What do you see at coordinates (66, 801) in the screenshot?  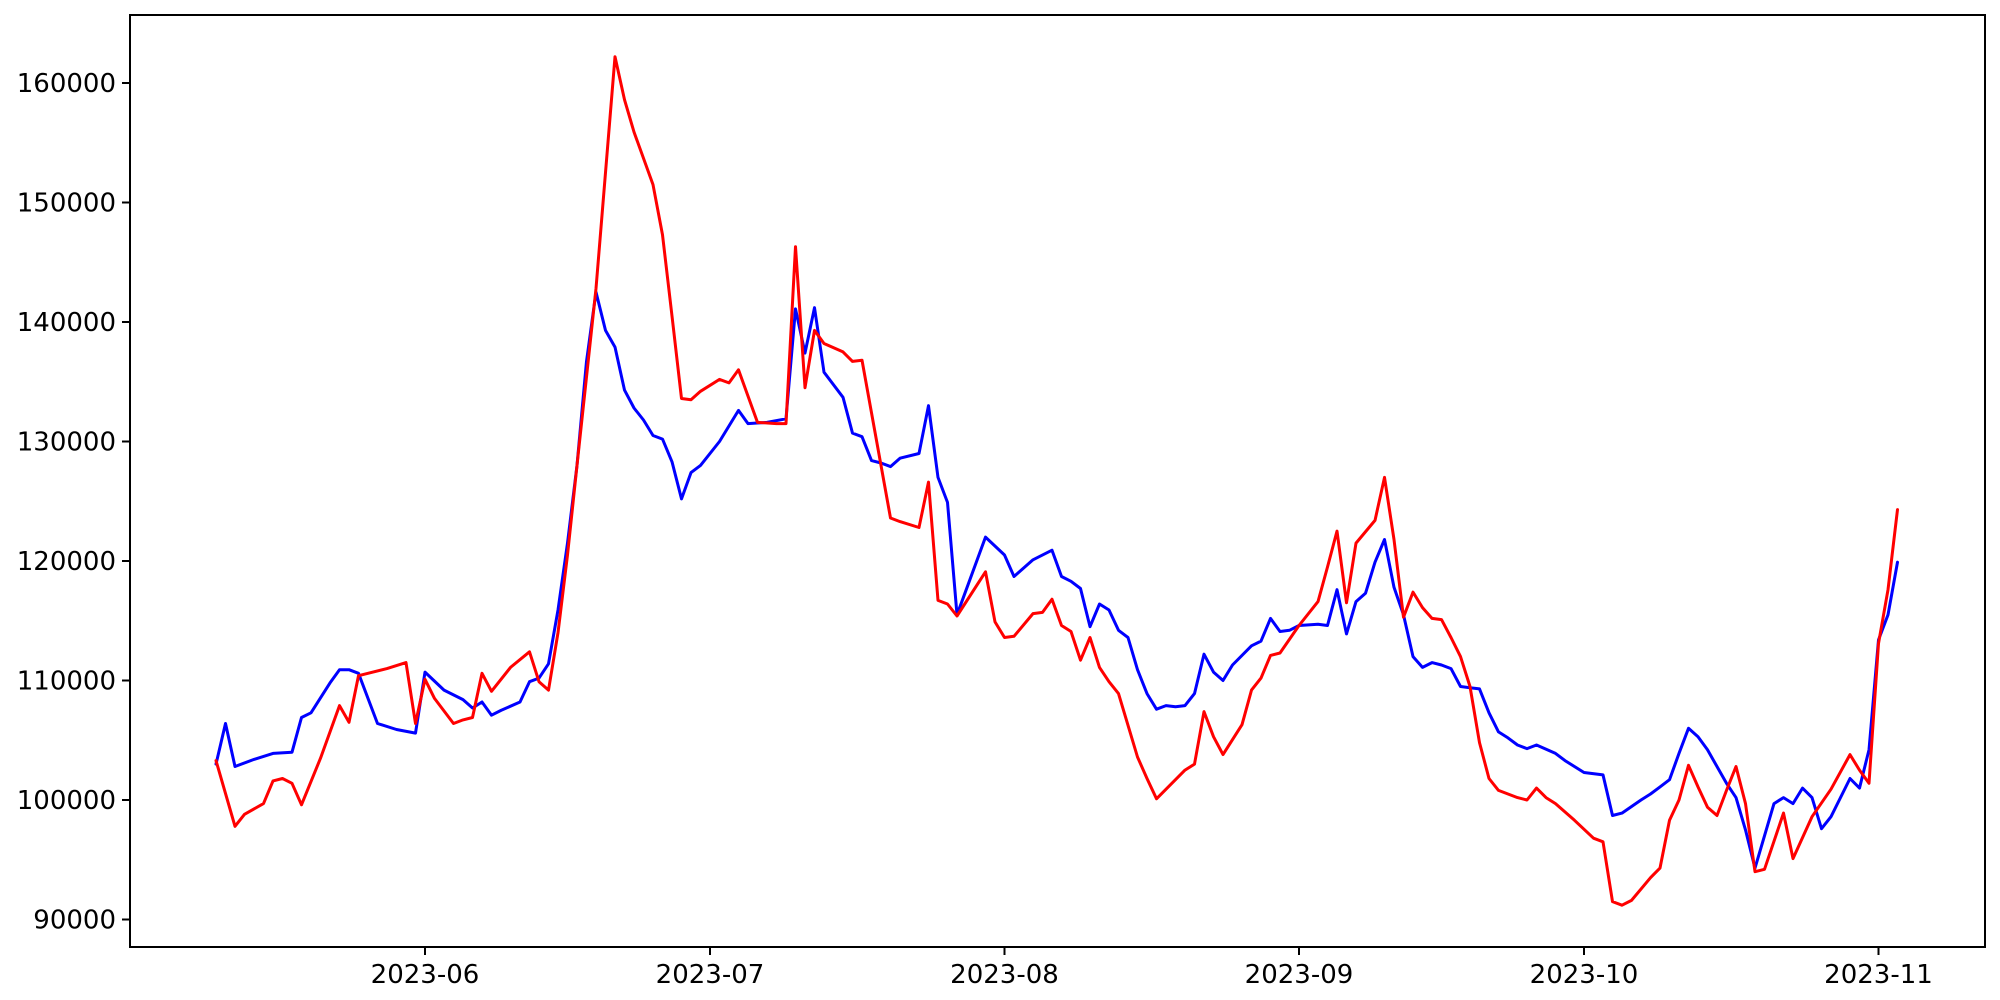 I see `y-tick-label: 100000` at bounding box center [66, 801].